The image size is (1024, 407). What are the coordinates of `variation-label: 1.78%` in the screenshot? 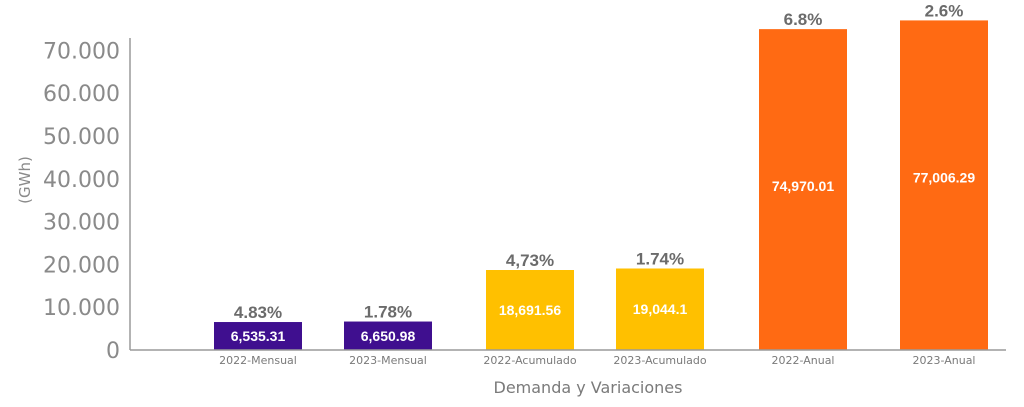 It's located at (388, 312).